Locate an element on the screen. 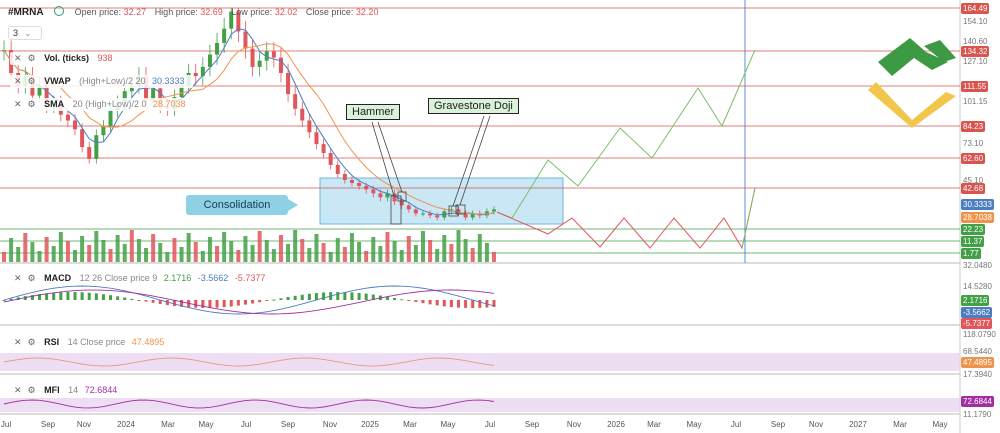 This screenshot has width=1000, height=433. interval-value: 3 is located at coordinates (16, 33).